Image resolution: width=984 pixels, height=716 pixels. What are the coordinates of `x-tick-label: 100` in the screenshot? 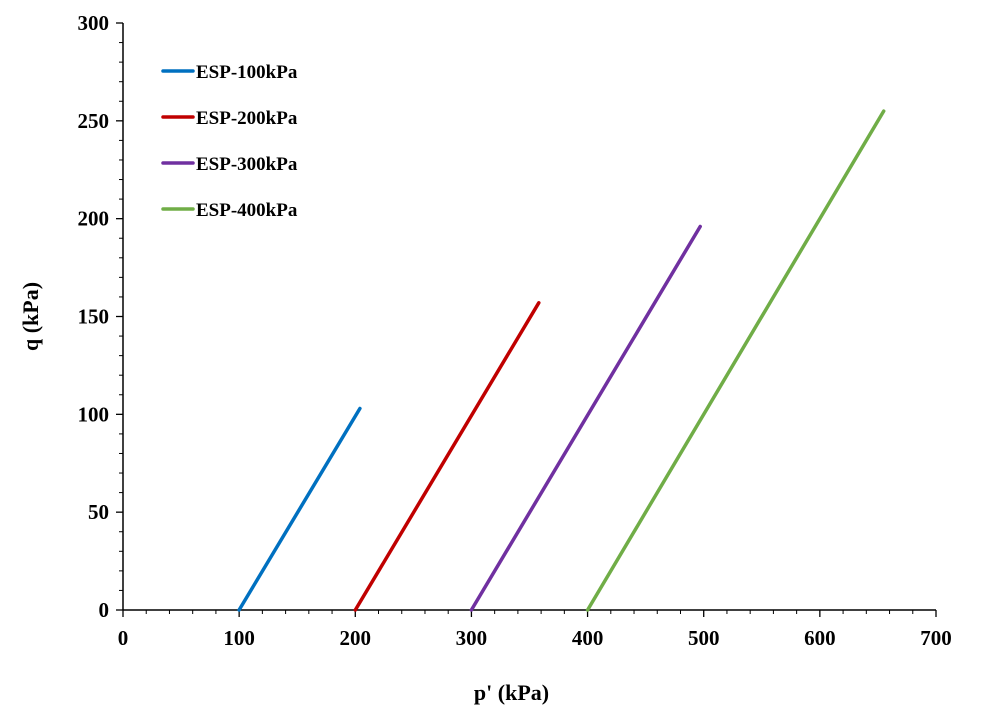 It's located at (239, 638).